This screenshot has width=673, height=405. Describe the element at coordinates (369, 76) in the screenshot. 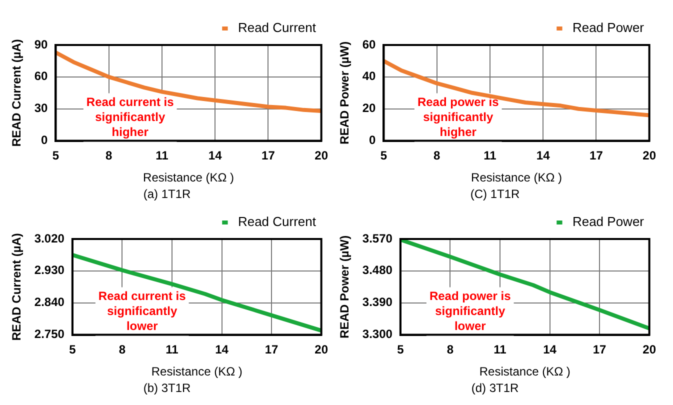

I see `y-tick-label: 40` at that location.